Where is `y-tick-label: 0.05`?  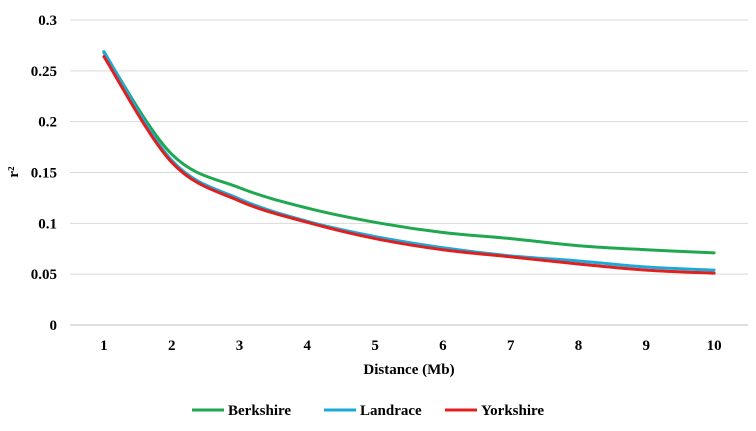
y-tick-label: 0.05 is located at coordinates (44, 275).